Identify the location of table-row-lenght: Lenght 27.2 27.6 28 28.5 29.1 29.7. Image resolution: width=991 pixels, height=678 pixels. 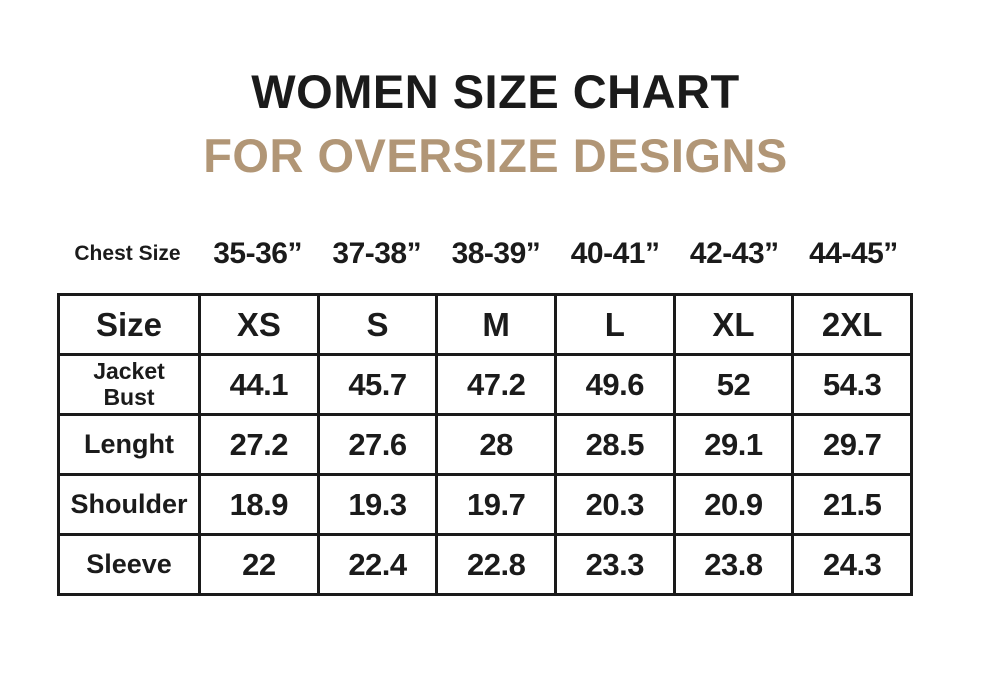
(485, 444).